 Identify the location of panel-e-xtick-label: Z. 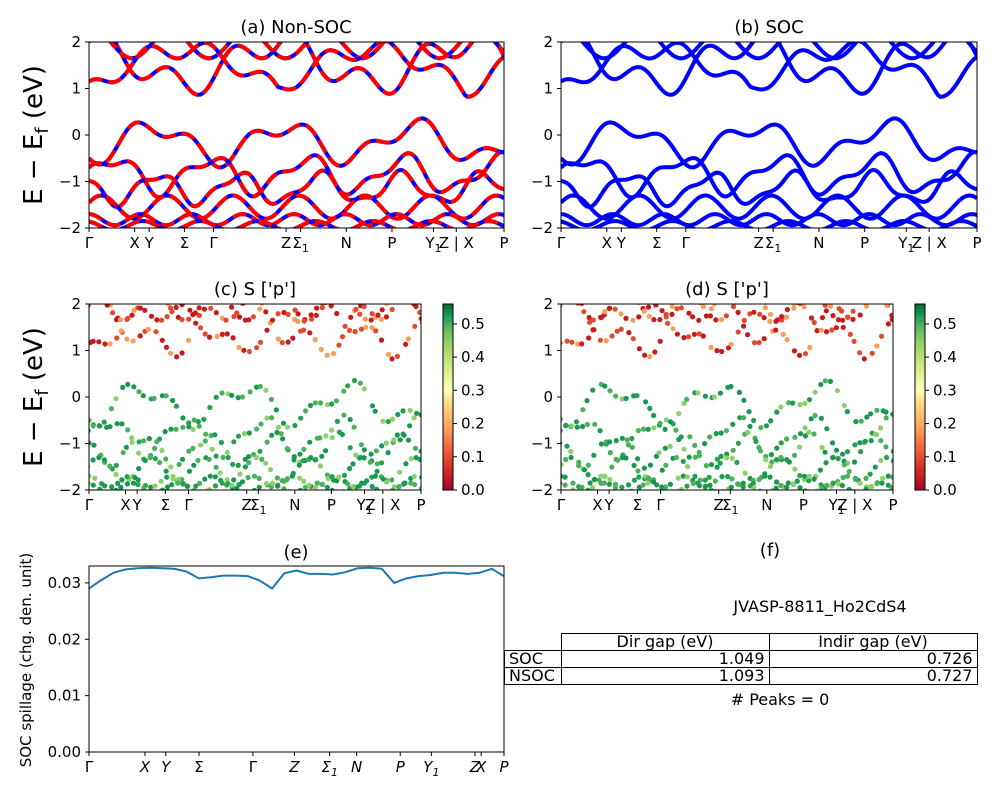
(294, 767).